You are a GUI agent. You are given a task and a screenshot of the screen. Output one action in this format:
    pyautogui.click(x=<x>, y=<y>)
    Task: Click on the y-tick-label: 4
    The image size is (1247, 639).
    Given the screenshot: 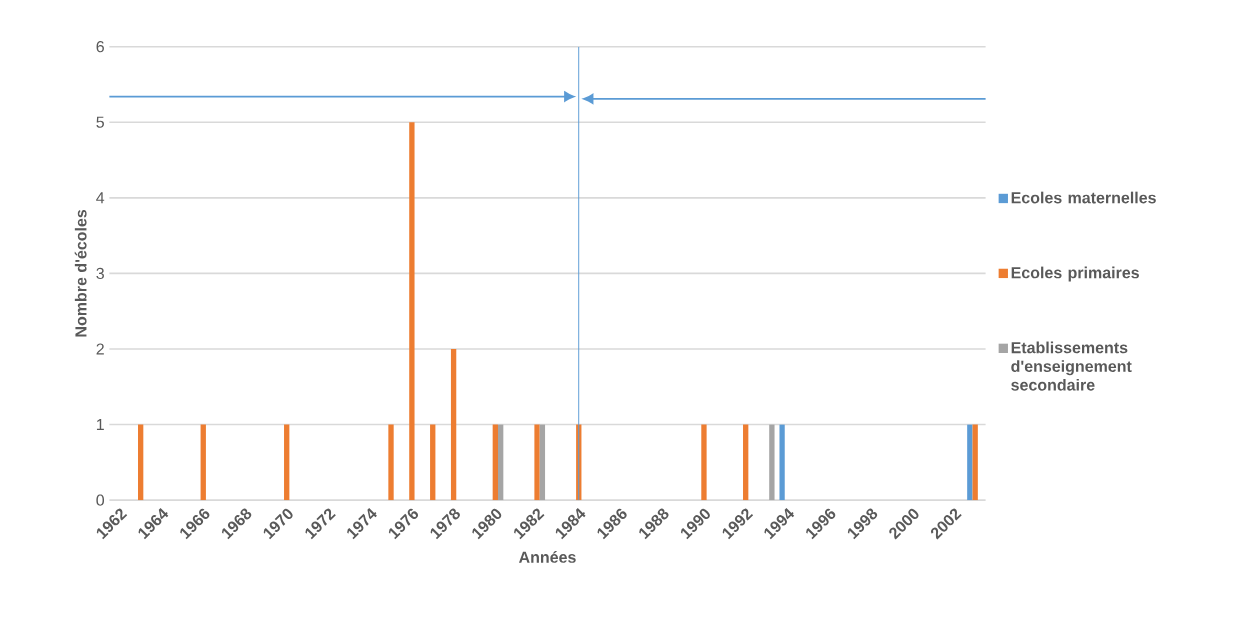 What is the action you would take?
    pyautogui.click(x=100, y=198)
    